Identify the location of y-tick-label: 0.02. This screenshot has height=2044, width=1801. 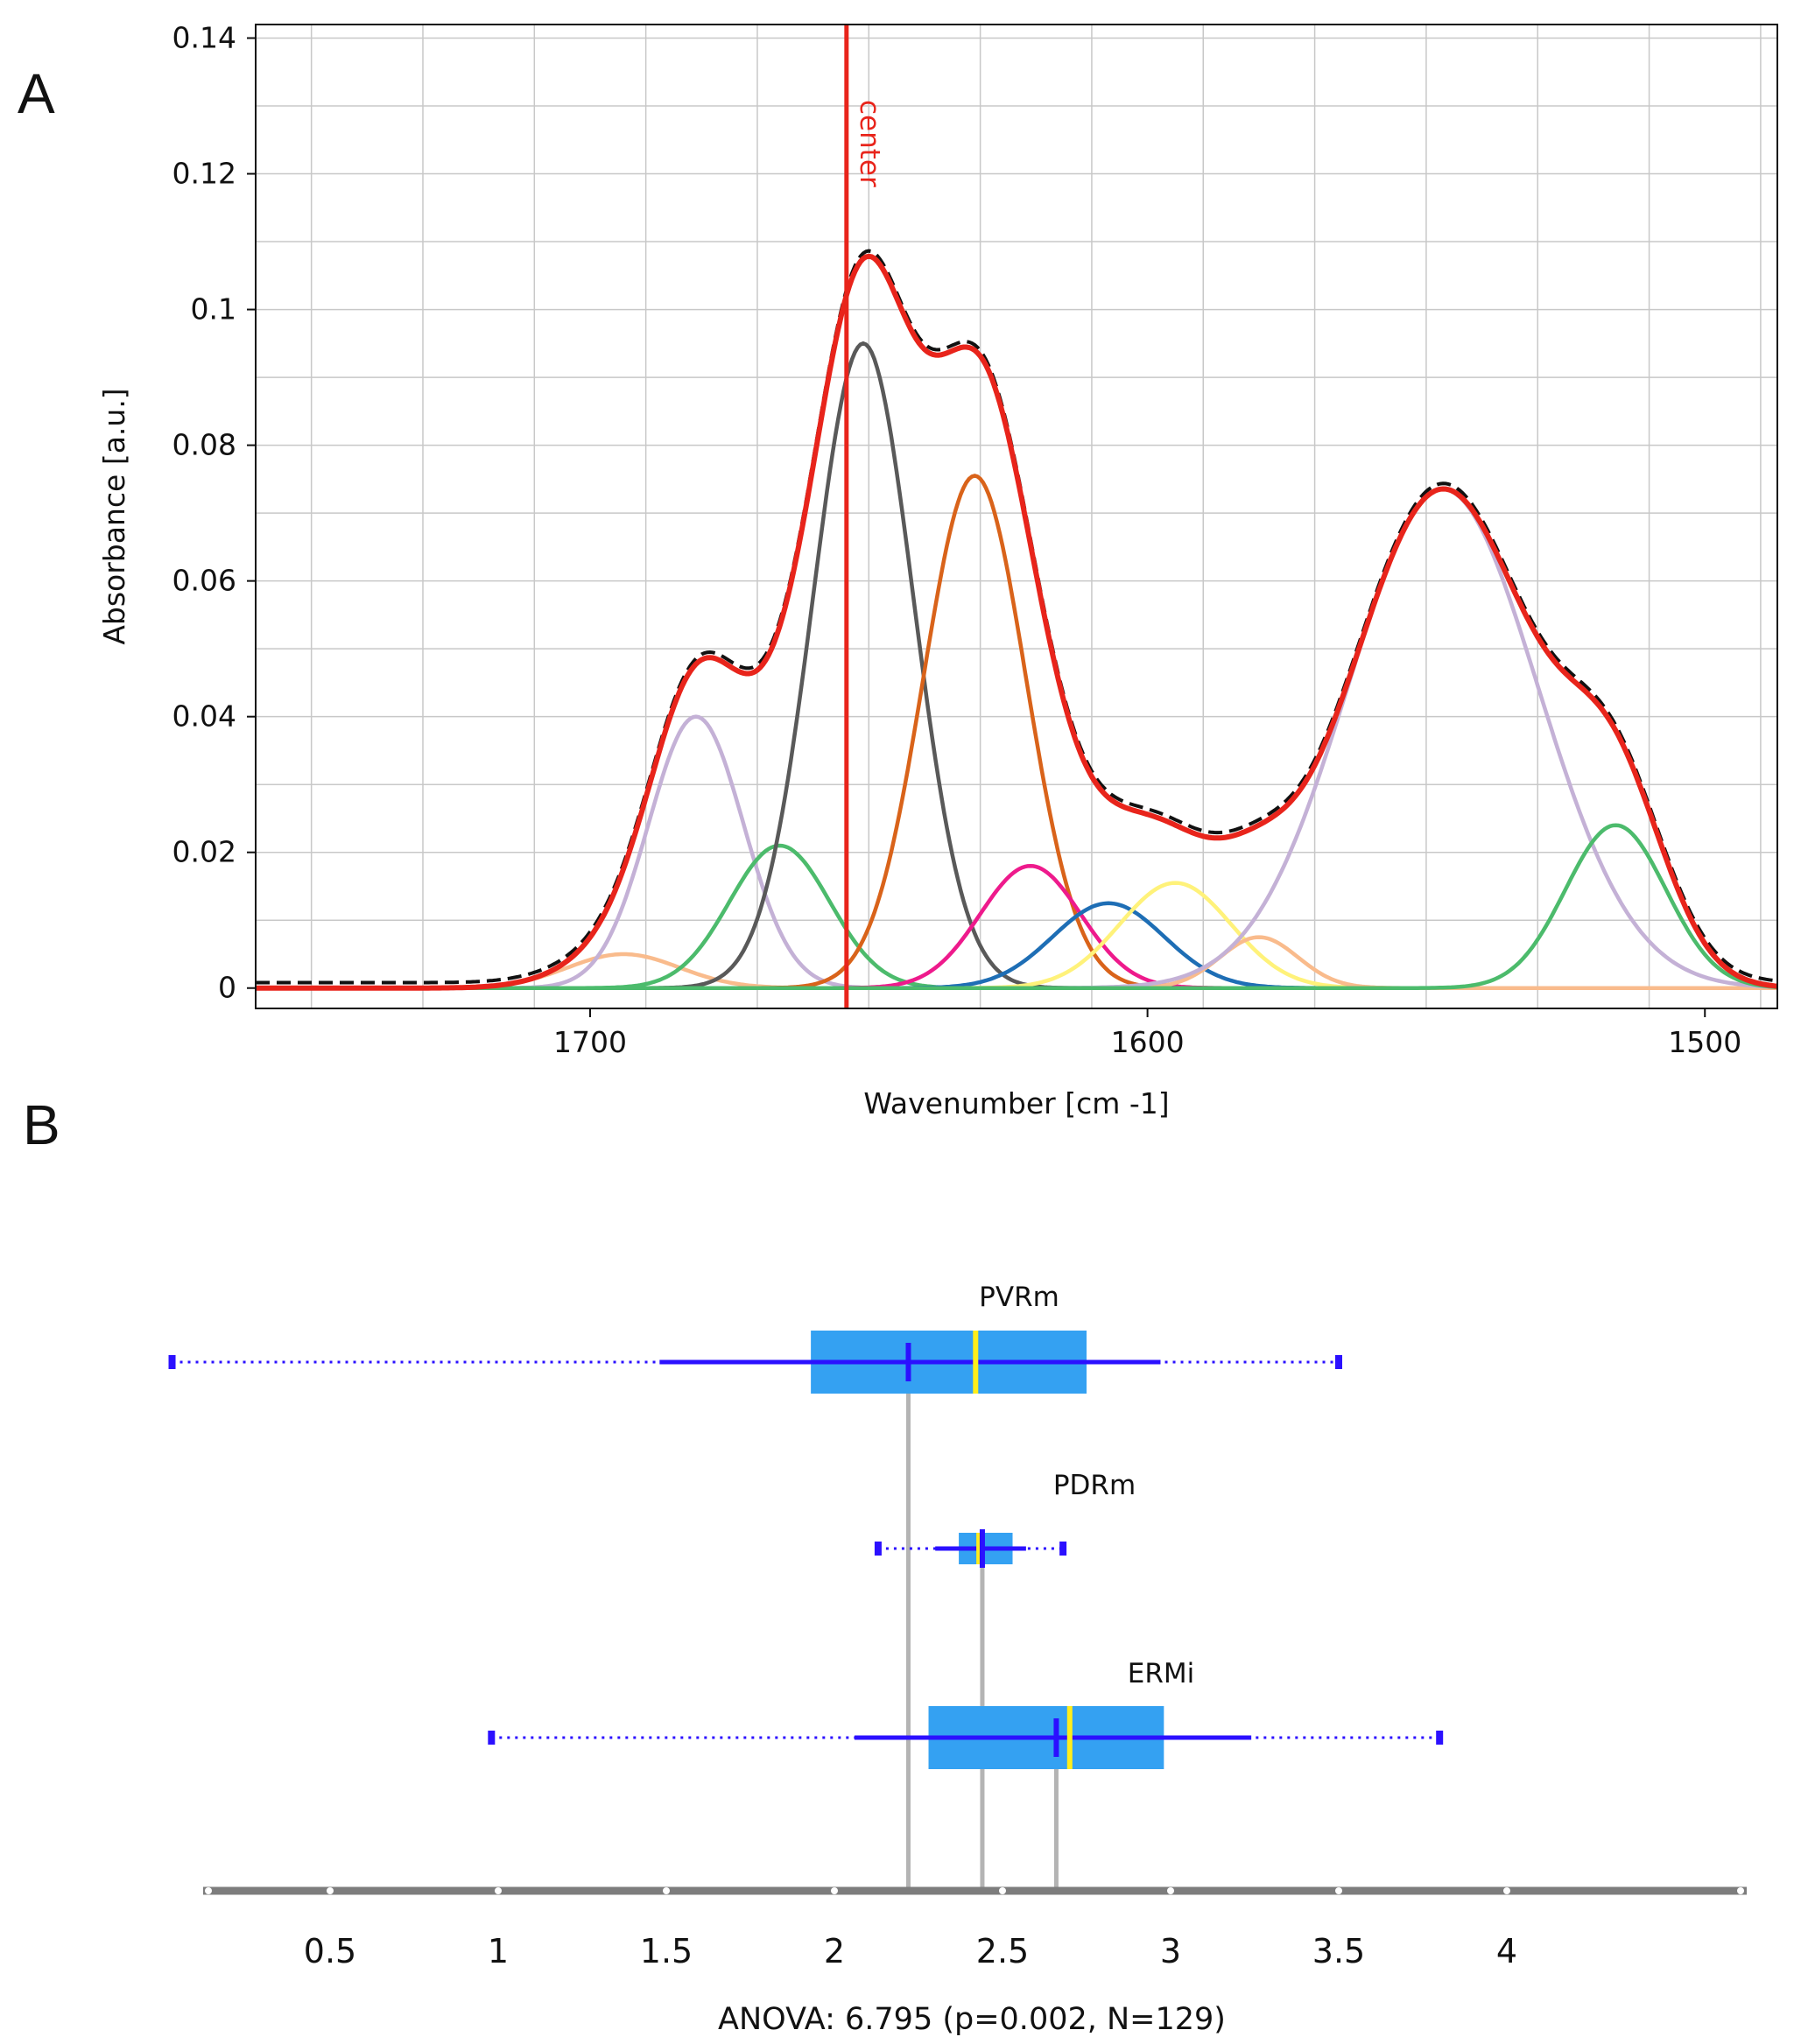
(204, 852).